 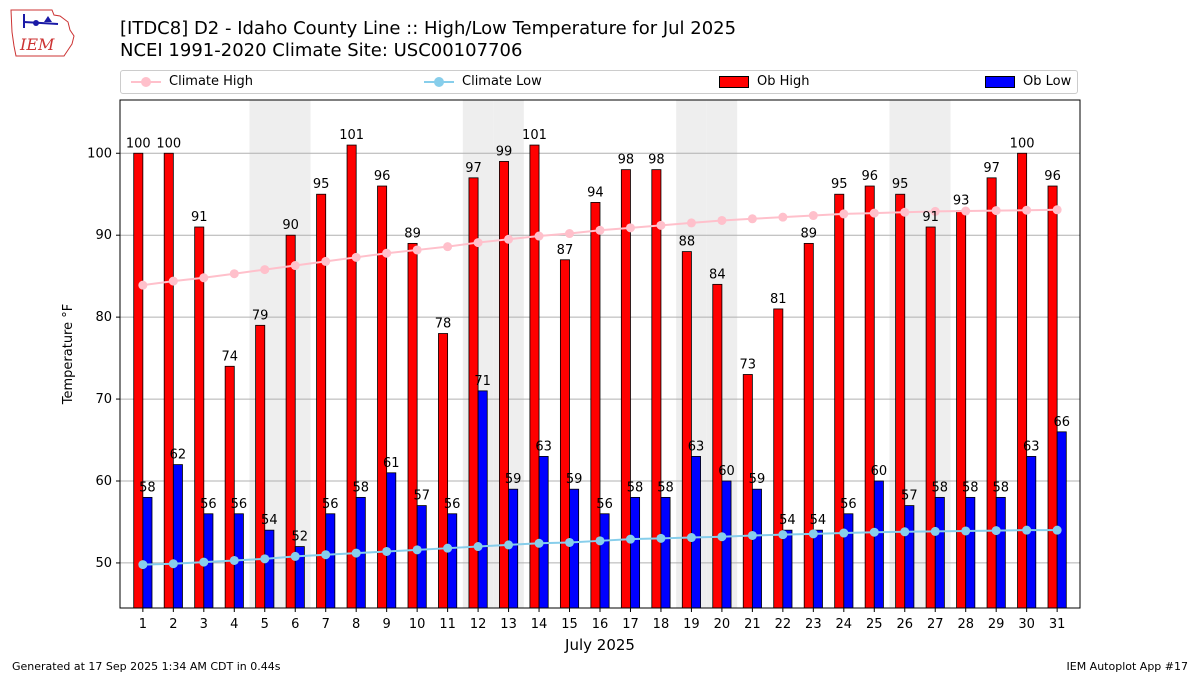 What do you see at coordinates (991, 168) in the screenshot?
I see `ob-high-label: 97` at bounding box center [991, 168].